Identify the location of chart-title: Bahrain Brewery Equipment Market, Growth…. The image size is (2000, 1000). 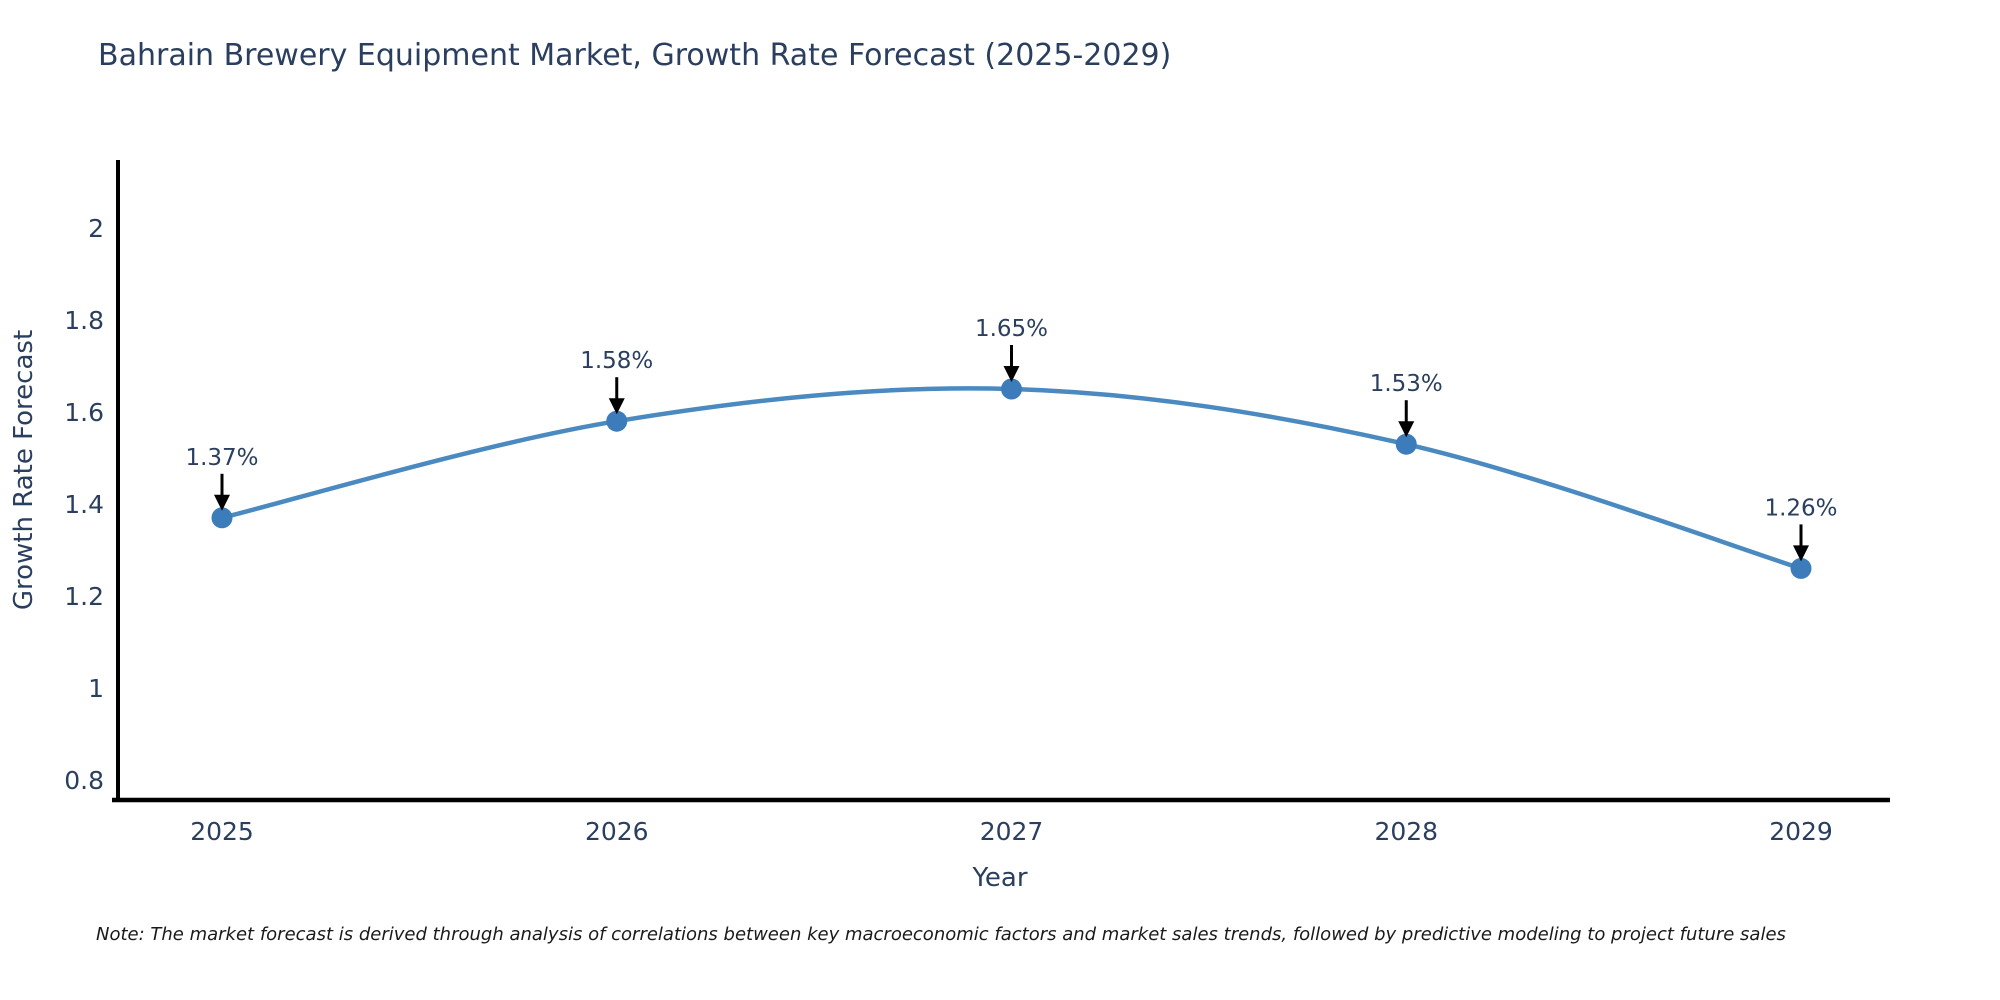
(635, 55).